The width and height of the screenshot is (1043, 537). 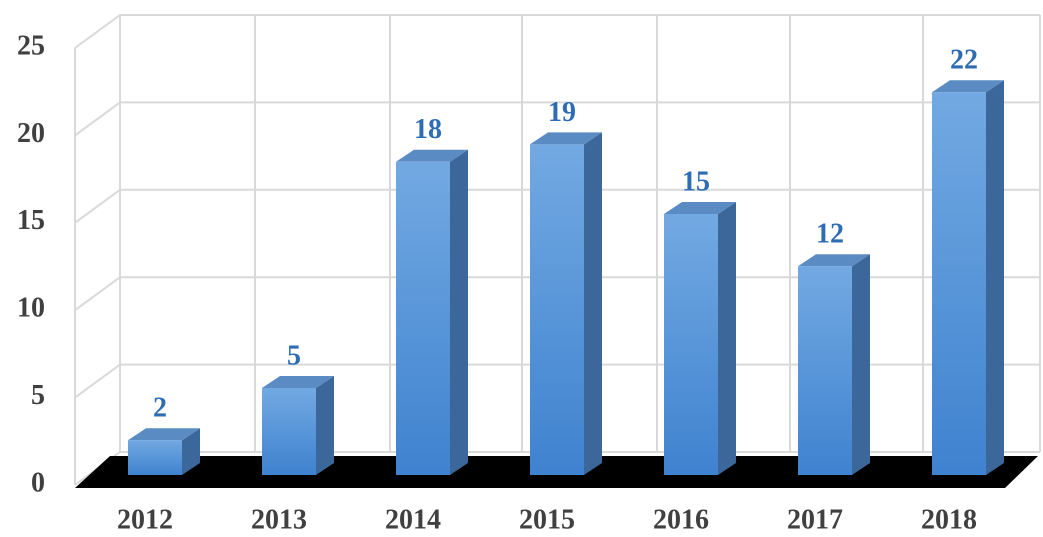 What do you see at coordinates (562, 112) in the screenshot?
I see `value-label: 19` at bounding box center [562, 112].